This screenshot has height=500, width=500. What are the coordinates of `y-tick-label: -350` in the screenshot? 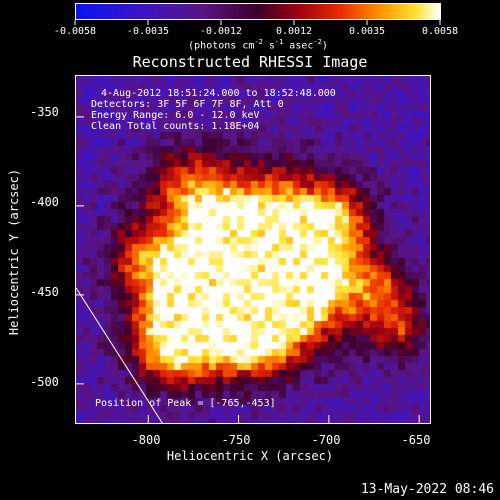 It's located at (44, 112).